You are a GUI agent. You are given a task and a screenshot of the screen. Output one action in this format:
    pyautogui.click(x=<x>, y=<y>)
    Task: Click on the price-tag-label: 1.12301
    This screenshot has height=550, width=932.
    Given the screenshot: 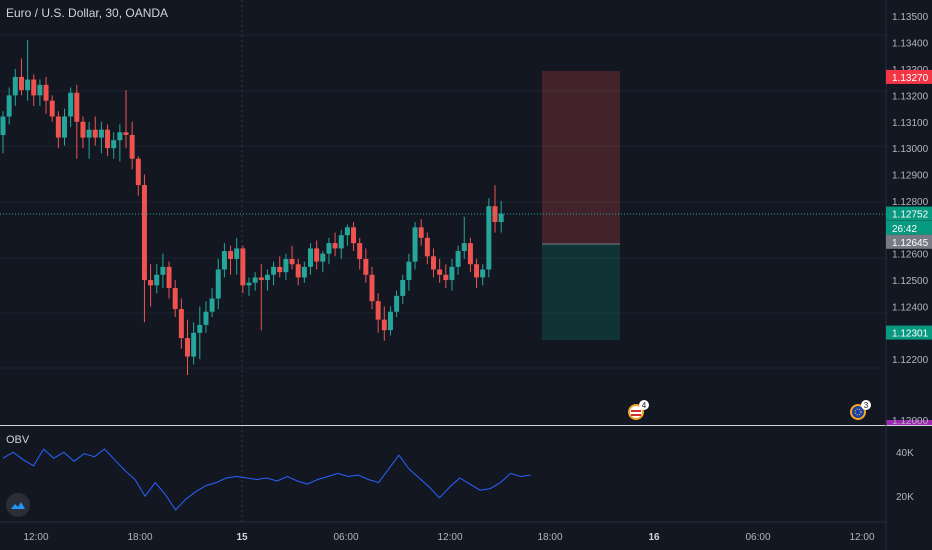 What is the action you would take?
    pyautogui.click(x=910, y=334)
    